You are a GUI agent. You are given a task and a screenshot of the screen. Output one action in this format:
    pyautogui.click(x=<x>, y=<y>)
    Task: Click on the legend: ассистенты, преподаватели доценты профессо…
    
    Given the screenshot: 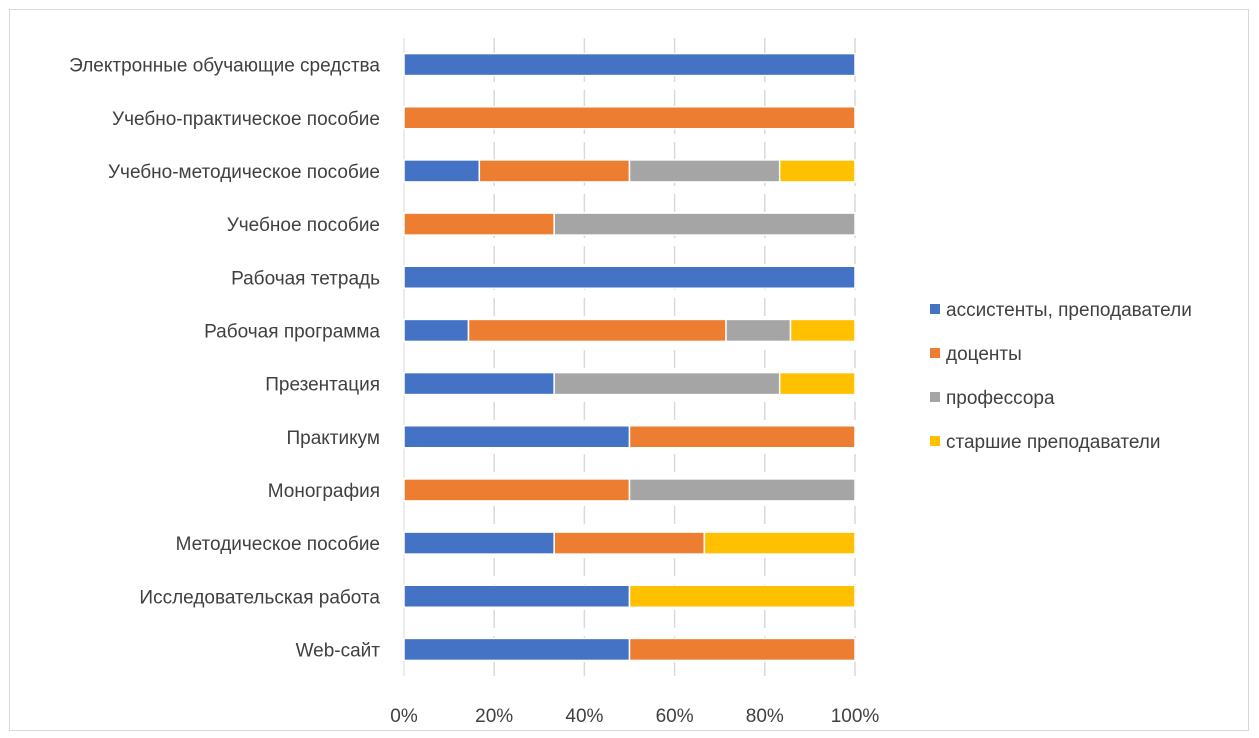 What is the action you would take?
    pyautogui.click(x=1061, y=376)
    